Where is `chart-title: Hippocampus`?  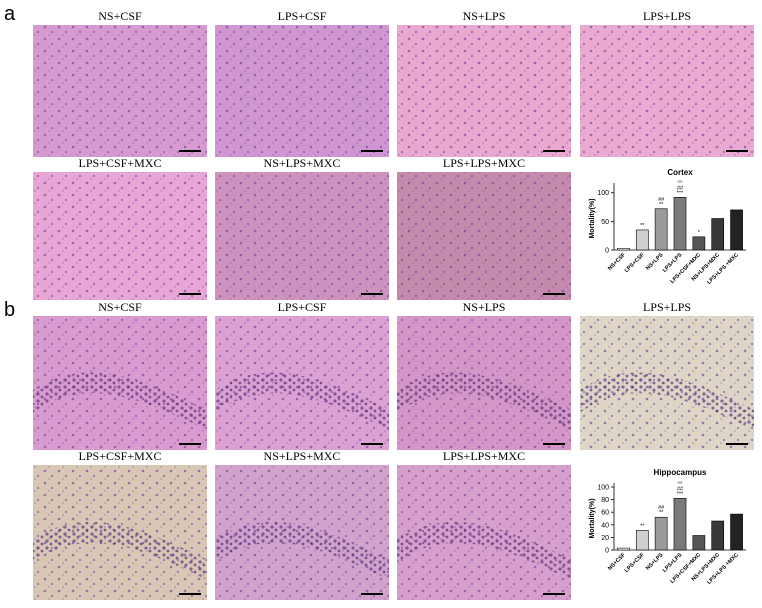
chart-title: Hippocampus is located at coordinates (680, 472).